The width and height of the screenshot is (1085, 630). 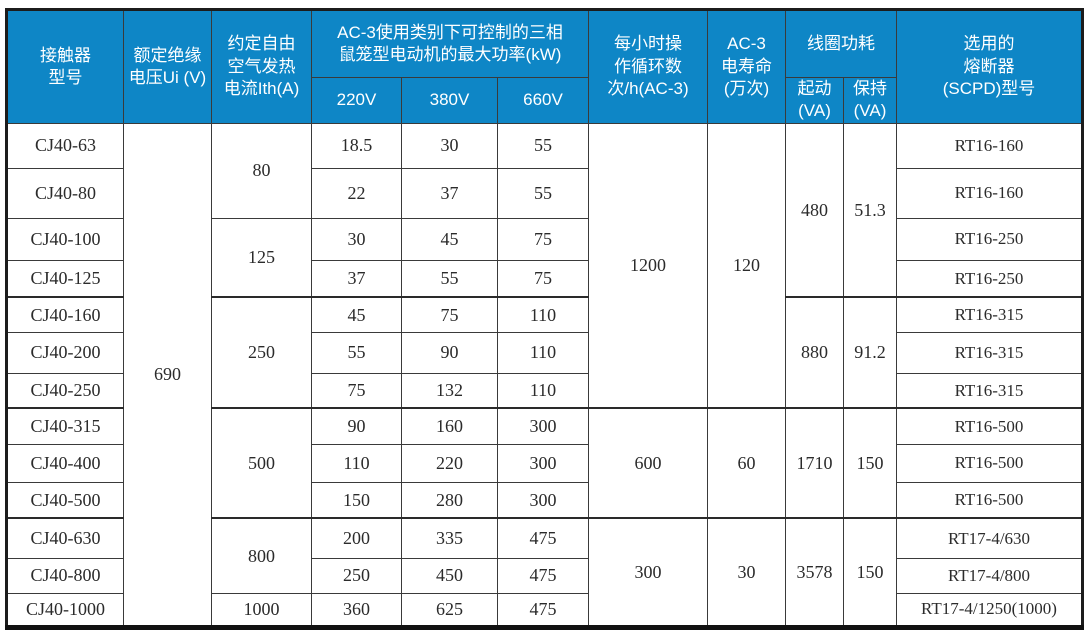 What do you see at coordinates (356, 100) in the screenshot?
I see `header-220v: 220V` at bounding box center [356, 100].